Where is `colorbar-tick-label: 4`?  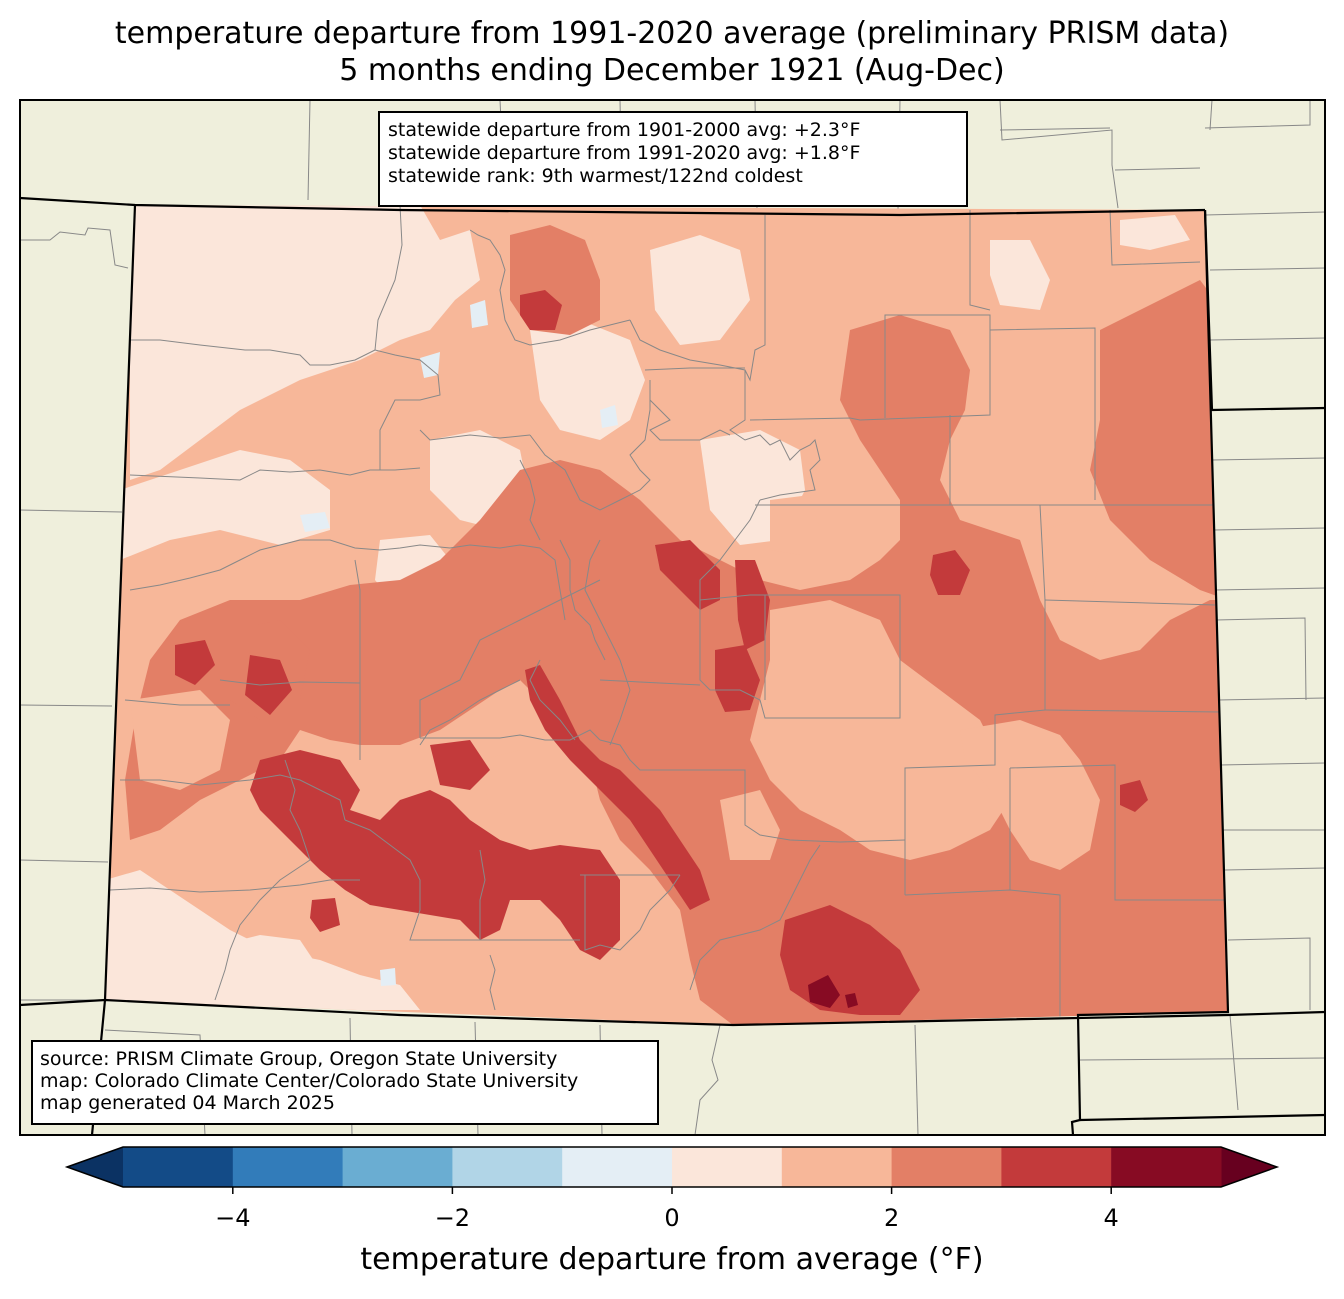
colorbar-tick-label: 4 is located at coordinates (1111, 1218).